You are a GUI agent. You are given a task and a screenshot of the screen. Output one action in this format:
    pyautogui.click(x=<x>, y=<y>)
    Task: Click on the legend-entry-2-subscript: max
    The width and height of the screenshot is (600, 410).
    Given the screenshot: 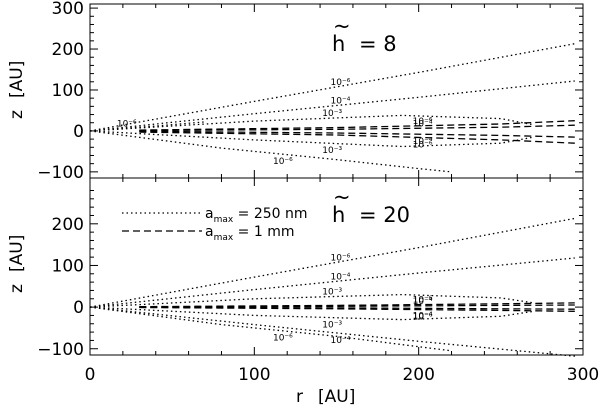 What is the action you would take?
    pyautogui.click(x=224, y=238)
    